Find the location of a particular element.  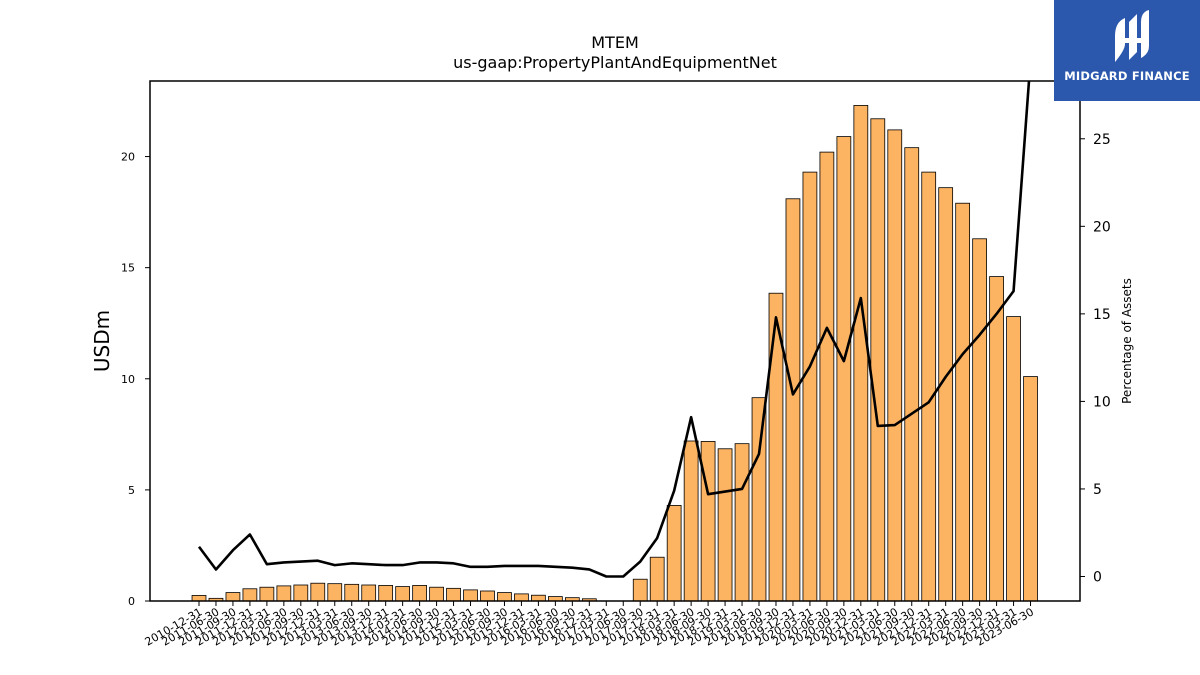

y2-tick-label: 15 is located at coordinates (1102, 315).